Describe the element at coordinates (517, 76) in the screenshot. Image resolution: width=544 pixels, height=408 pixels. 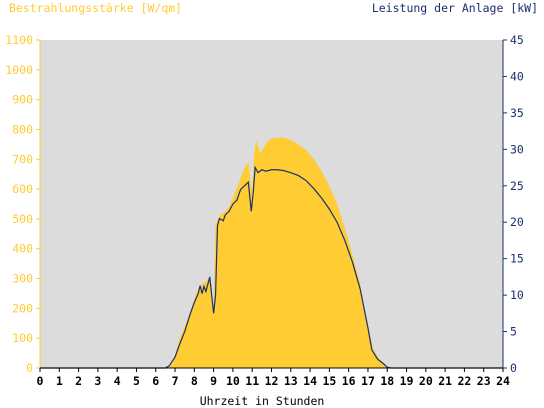
I see `right-tick-label: 40` at that location.